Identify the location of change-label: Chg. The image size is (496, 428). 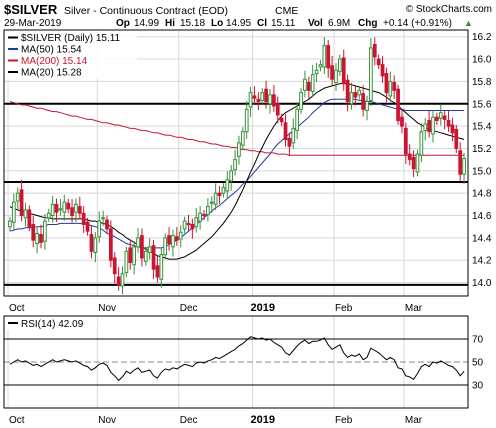
(367, 23).